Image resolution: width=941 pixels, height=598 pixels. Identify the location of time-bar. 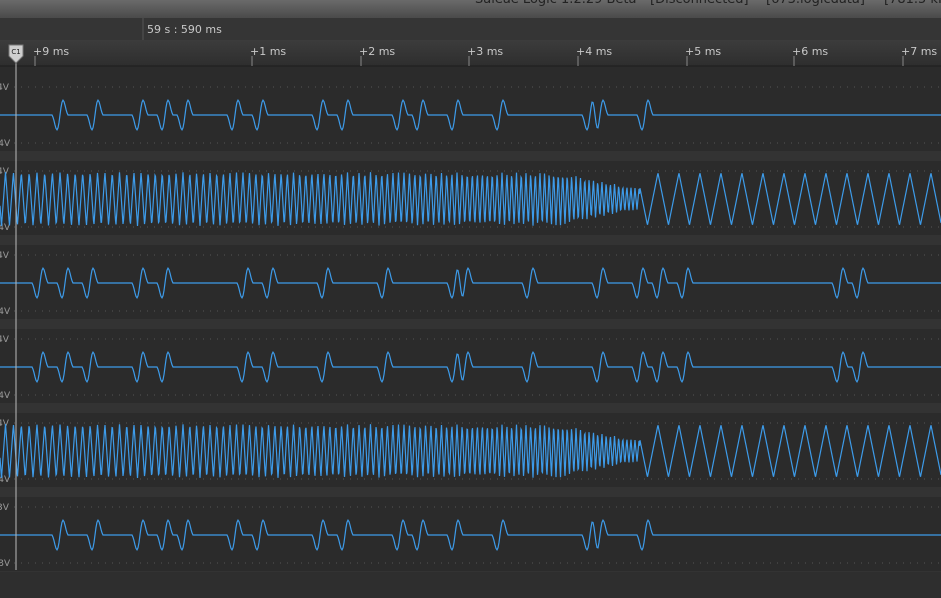
(470, 29).